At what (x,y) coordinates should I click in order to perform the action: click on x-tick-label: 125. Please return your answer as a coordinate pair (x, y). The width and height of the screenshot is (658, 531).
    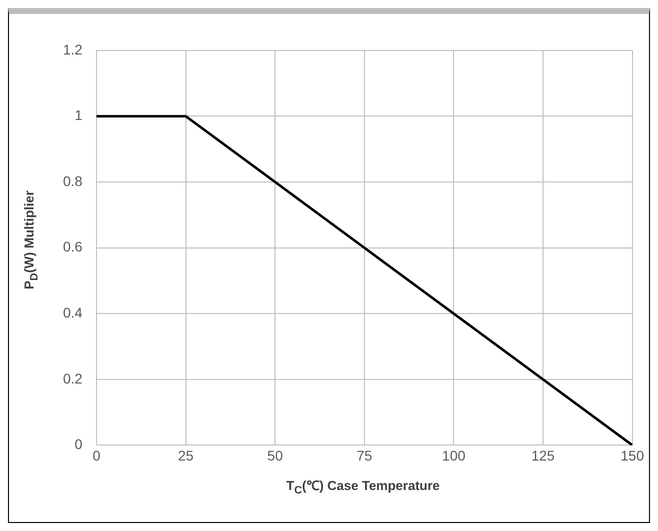
    Looking at the image, I should click on (543, 455).